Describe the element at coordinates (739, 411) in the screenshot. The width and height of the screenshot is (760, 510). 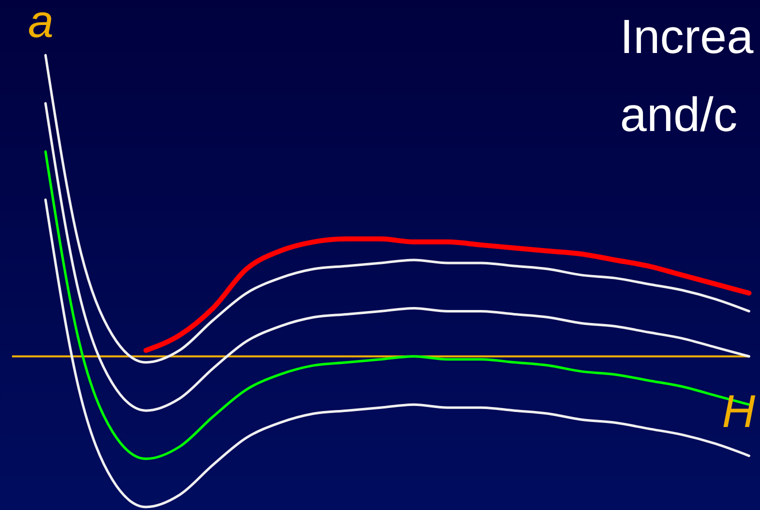
I see `x-axis-title: H` at that location.